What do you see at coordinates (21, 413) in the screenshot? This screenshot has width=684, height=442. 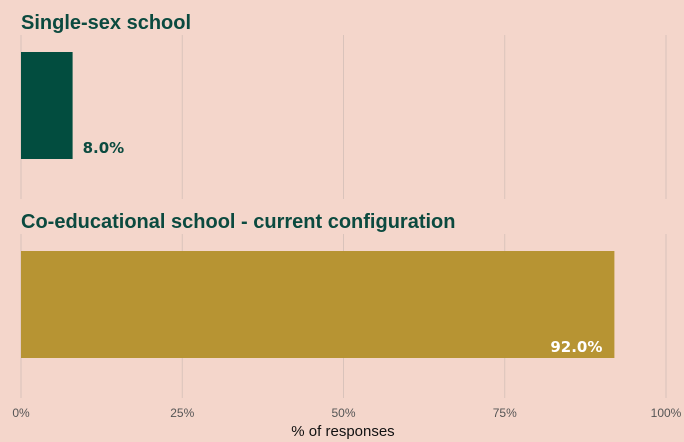 I see `x-tick-label: 0%` at bounding box center [21, 413].